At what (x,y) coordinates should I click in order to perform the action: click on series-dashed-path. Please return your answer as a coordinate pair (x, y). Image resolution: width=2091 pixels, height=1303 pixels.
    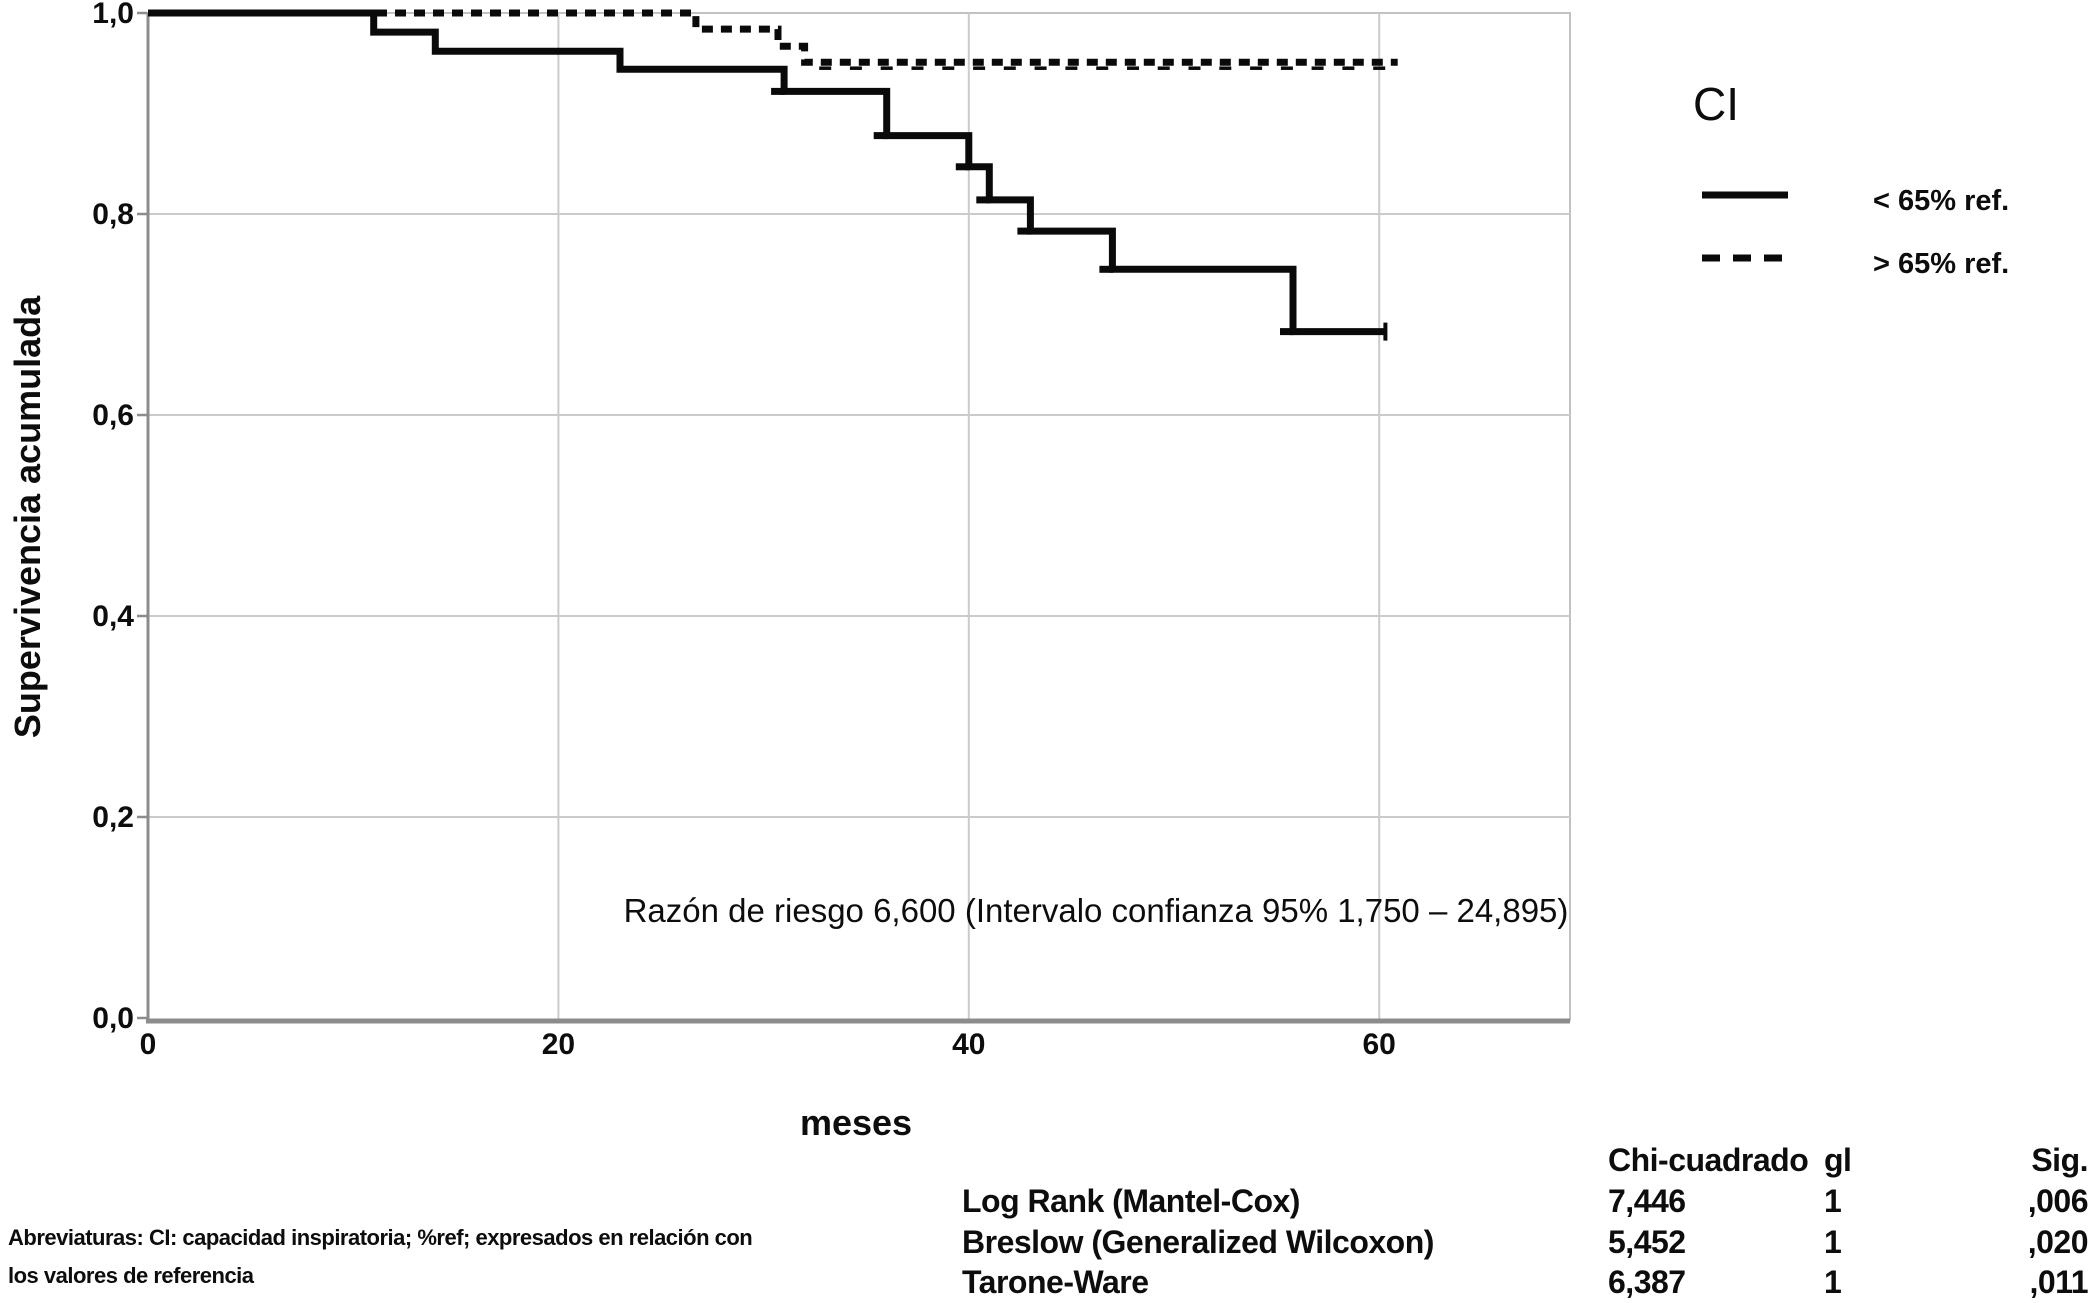
    Looking at the image, I should click on (773, 37).